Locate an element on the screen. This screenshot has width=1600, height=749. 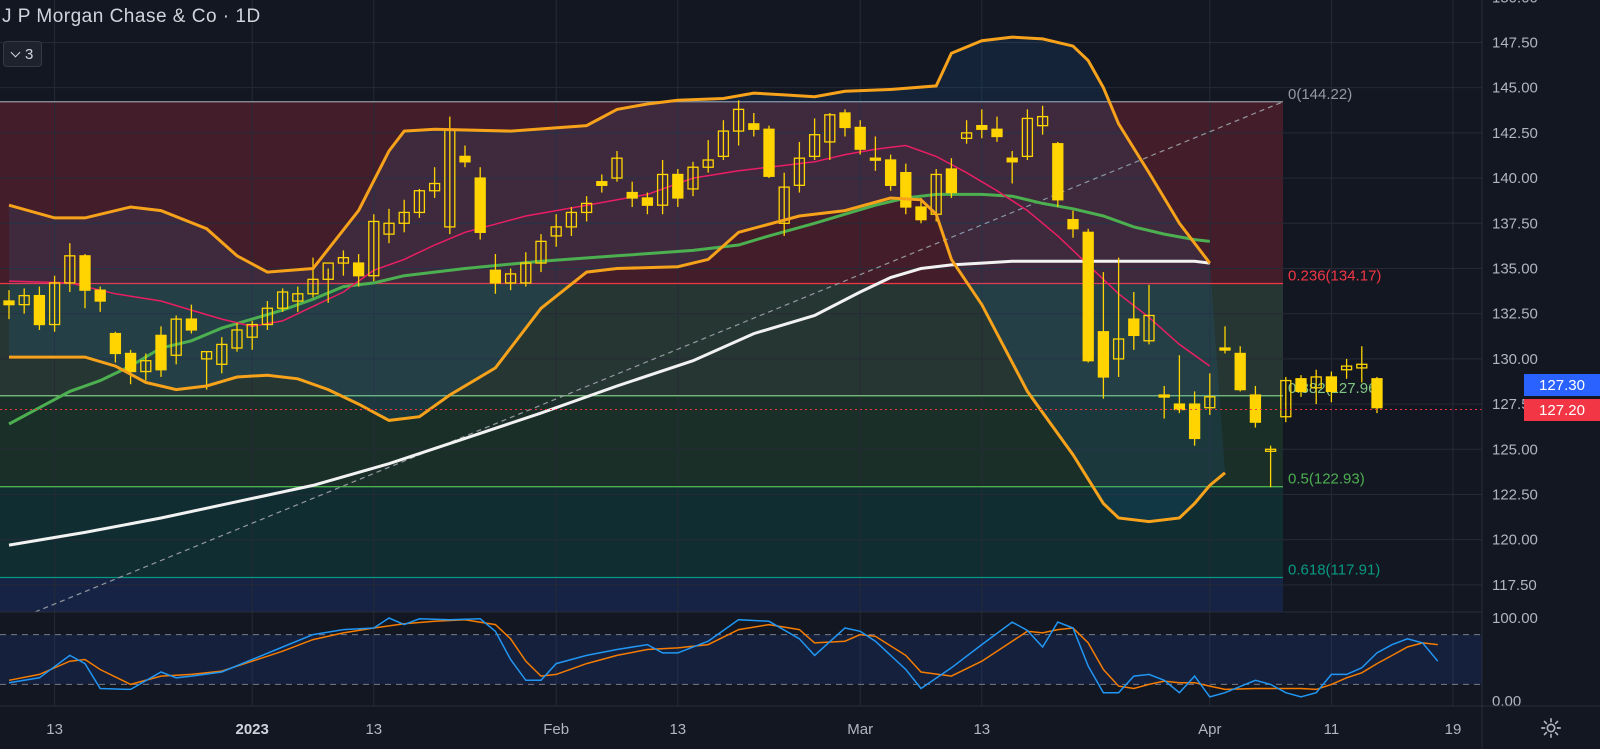
osc-axis-label: 0.00 is located at coordinates (1506, 701).